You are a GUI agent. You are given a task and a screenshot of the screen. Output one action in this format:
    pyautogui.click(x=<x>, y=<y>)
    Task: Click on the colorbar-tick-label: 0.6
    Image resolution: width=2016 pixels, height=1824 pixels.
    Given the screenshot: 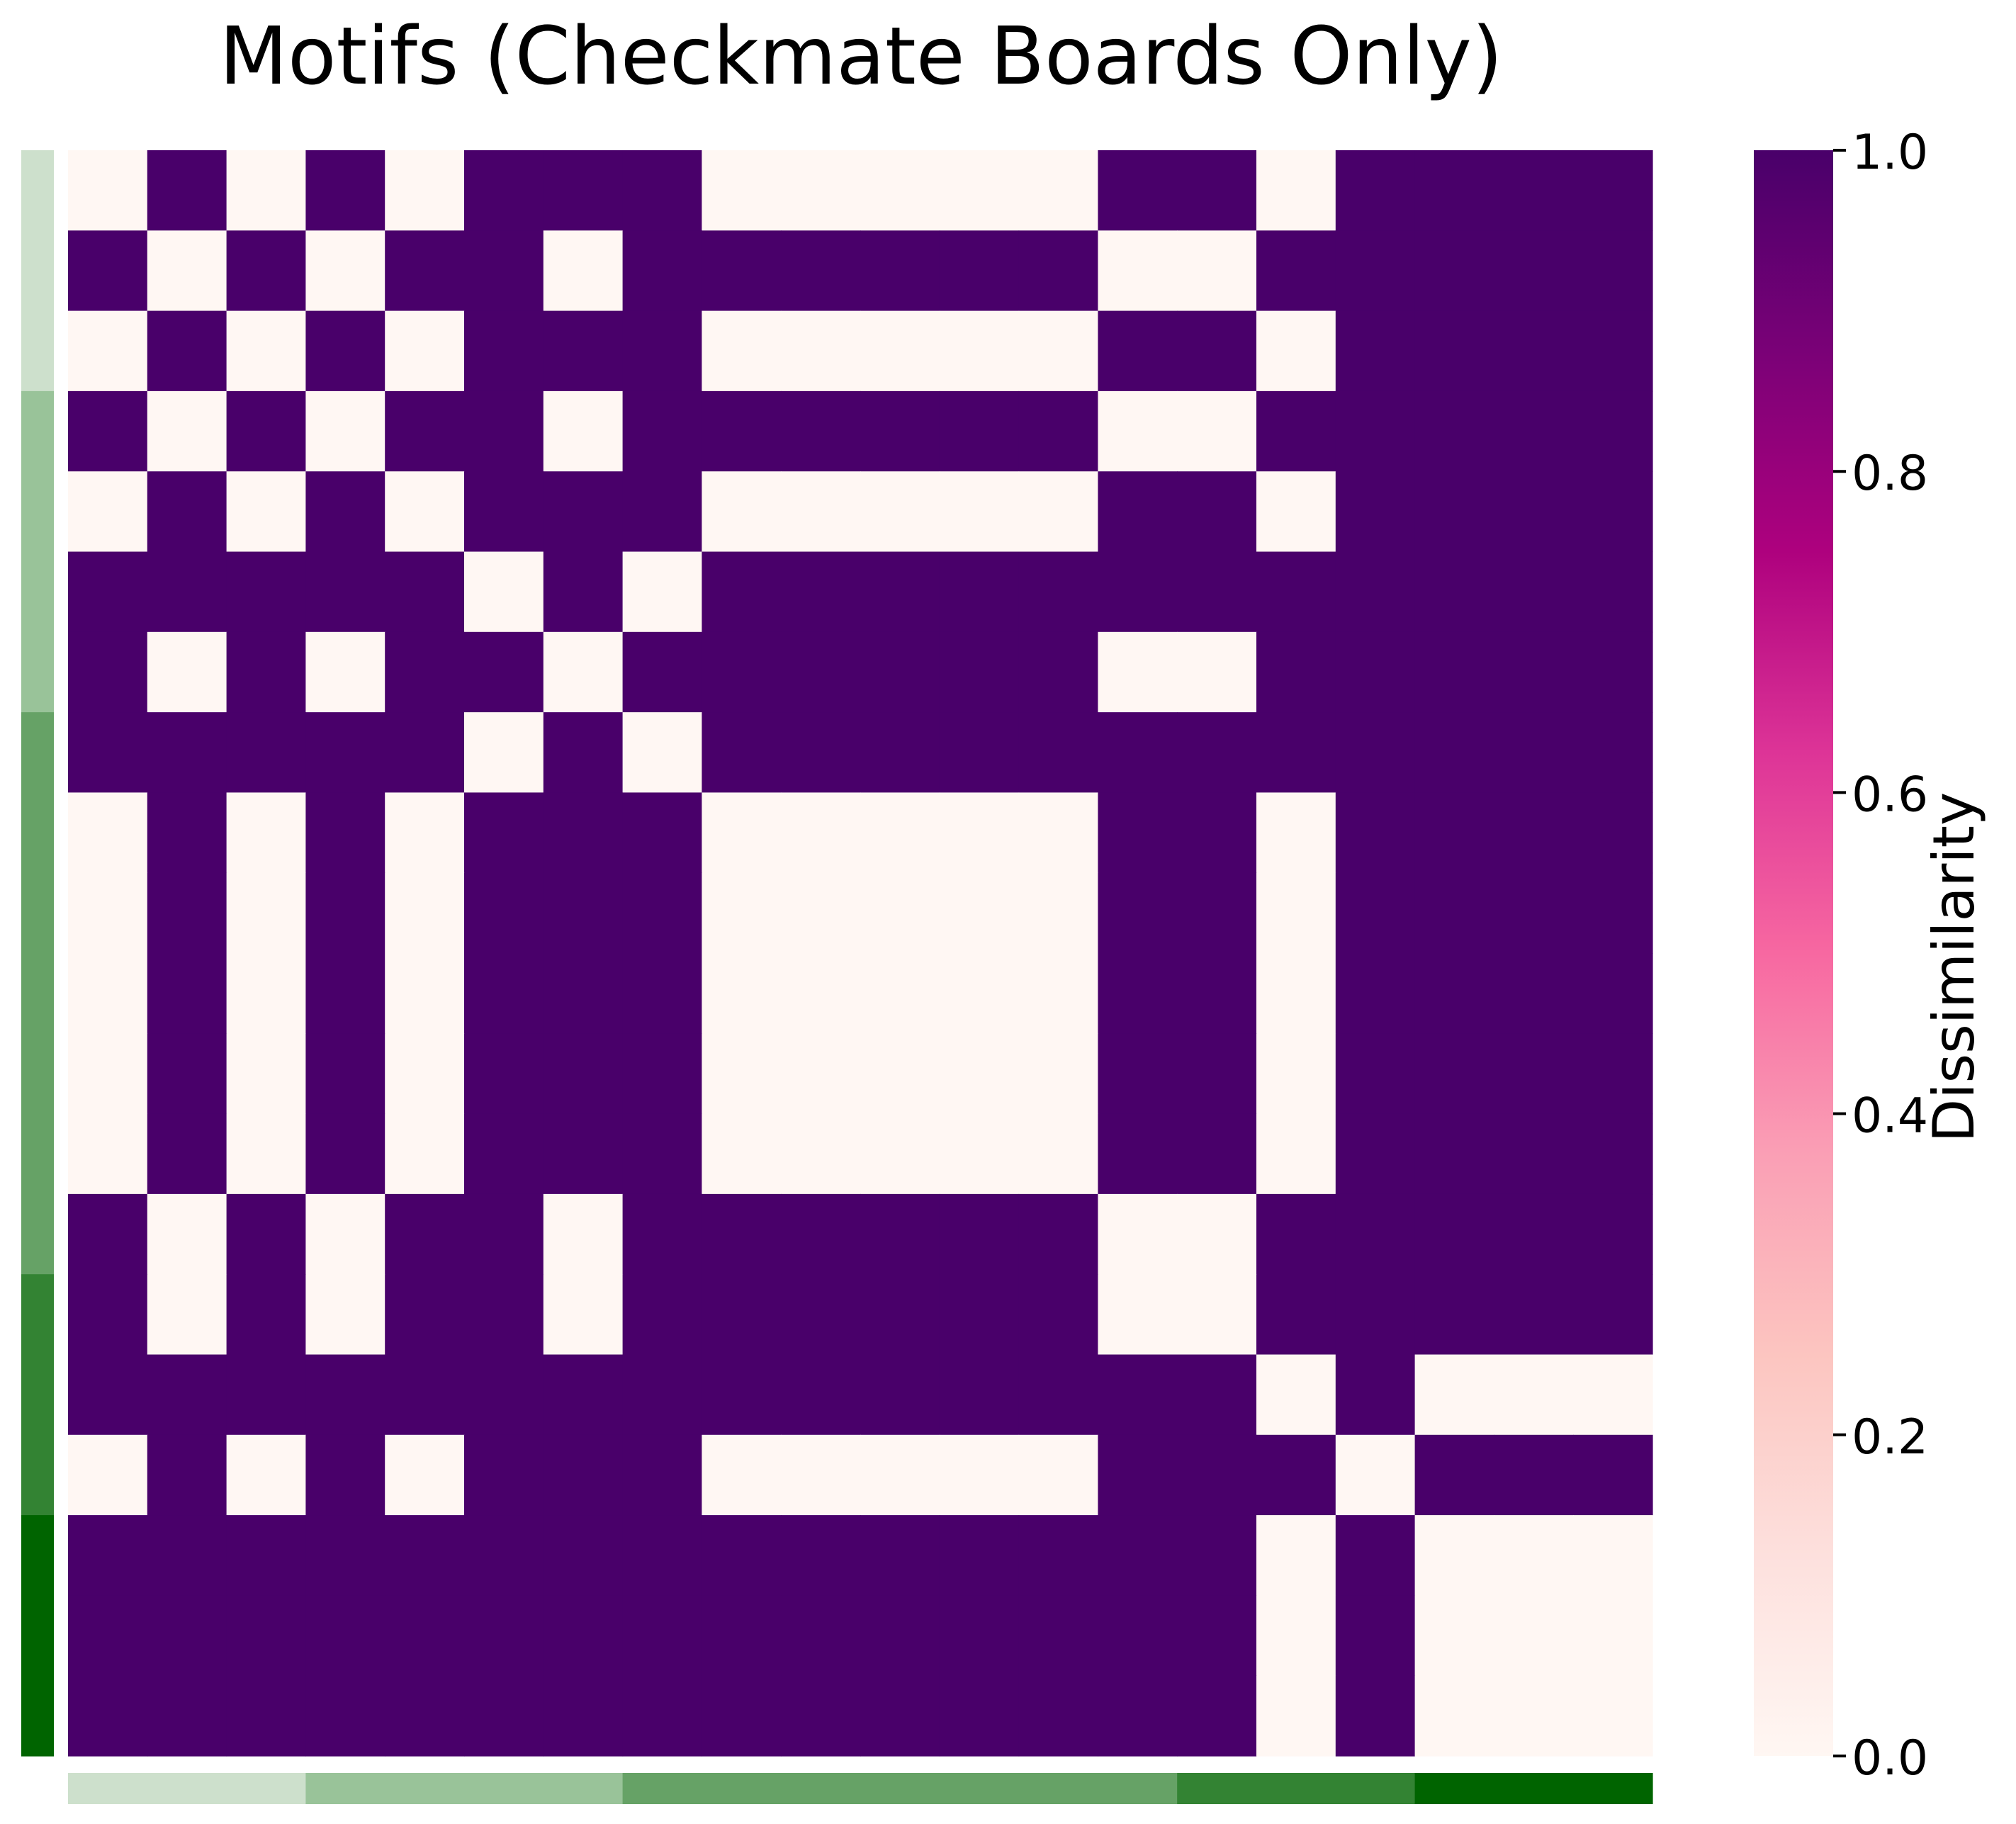 What is the action you would take?
    pyautogui.click(x=1890, y=795)
    